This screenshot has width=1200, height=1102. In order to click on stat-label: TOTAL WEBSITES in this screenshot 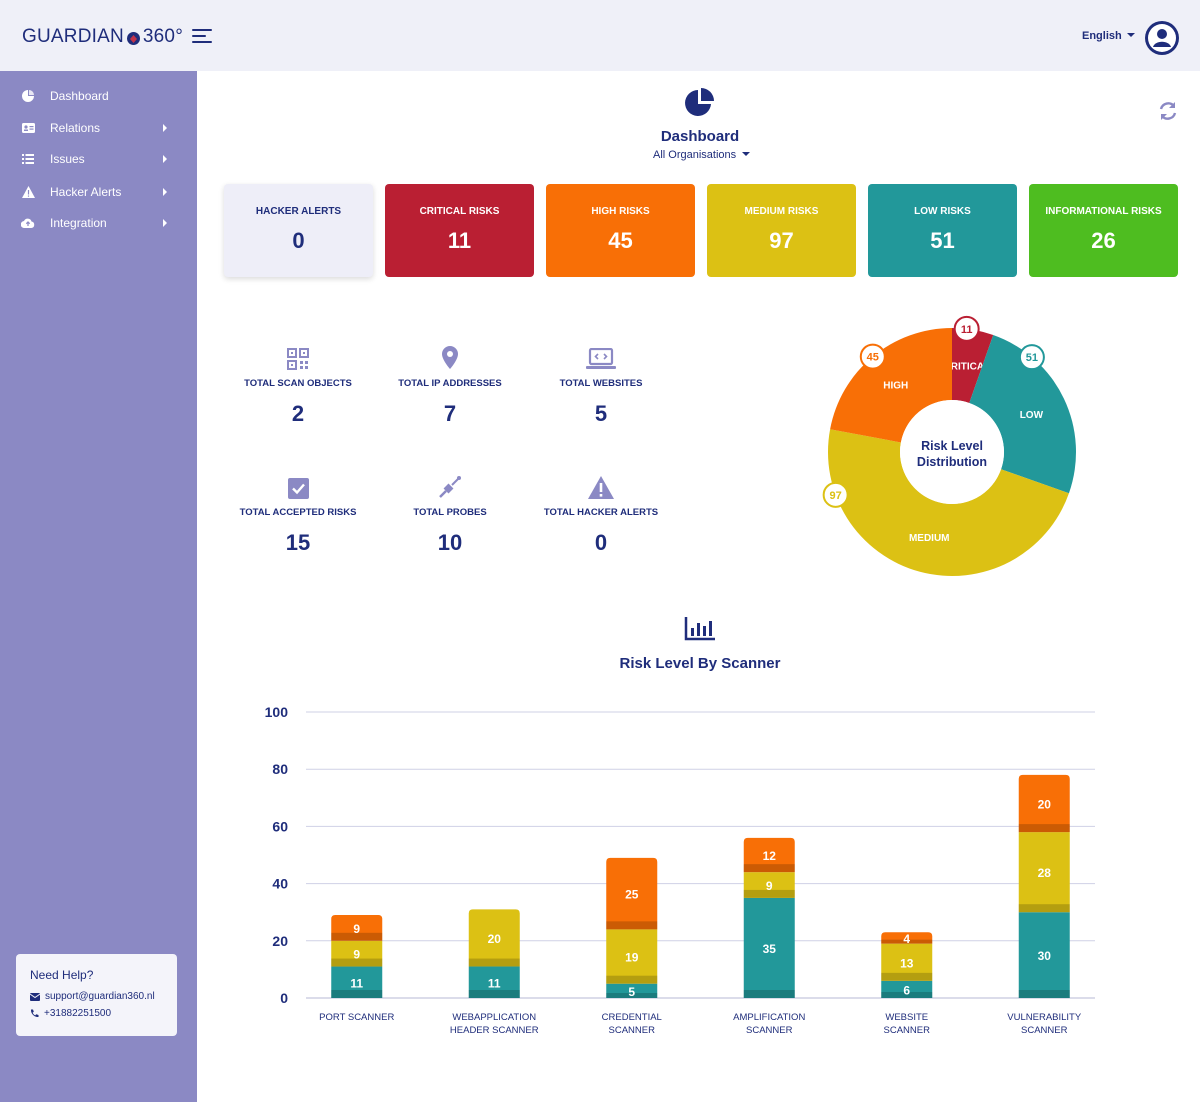, I will do `click(601, 383)`.